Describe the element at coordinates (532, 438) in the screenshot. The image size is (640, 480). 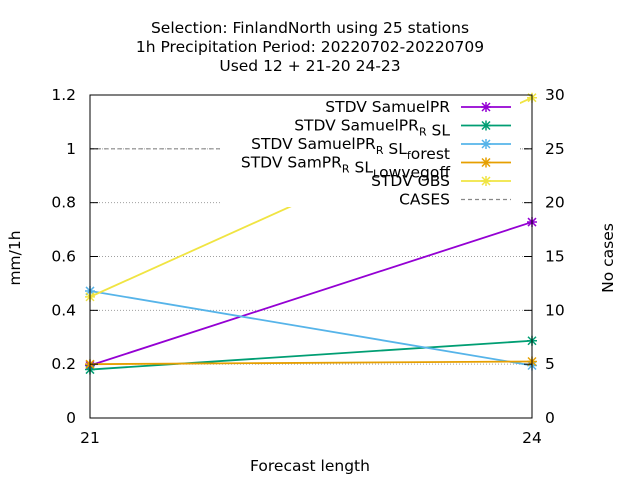
I see `x-tick-label: 24` at that location.